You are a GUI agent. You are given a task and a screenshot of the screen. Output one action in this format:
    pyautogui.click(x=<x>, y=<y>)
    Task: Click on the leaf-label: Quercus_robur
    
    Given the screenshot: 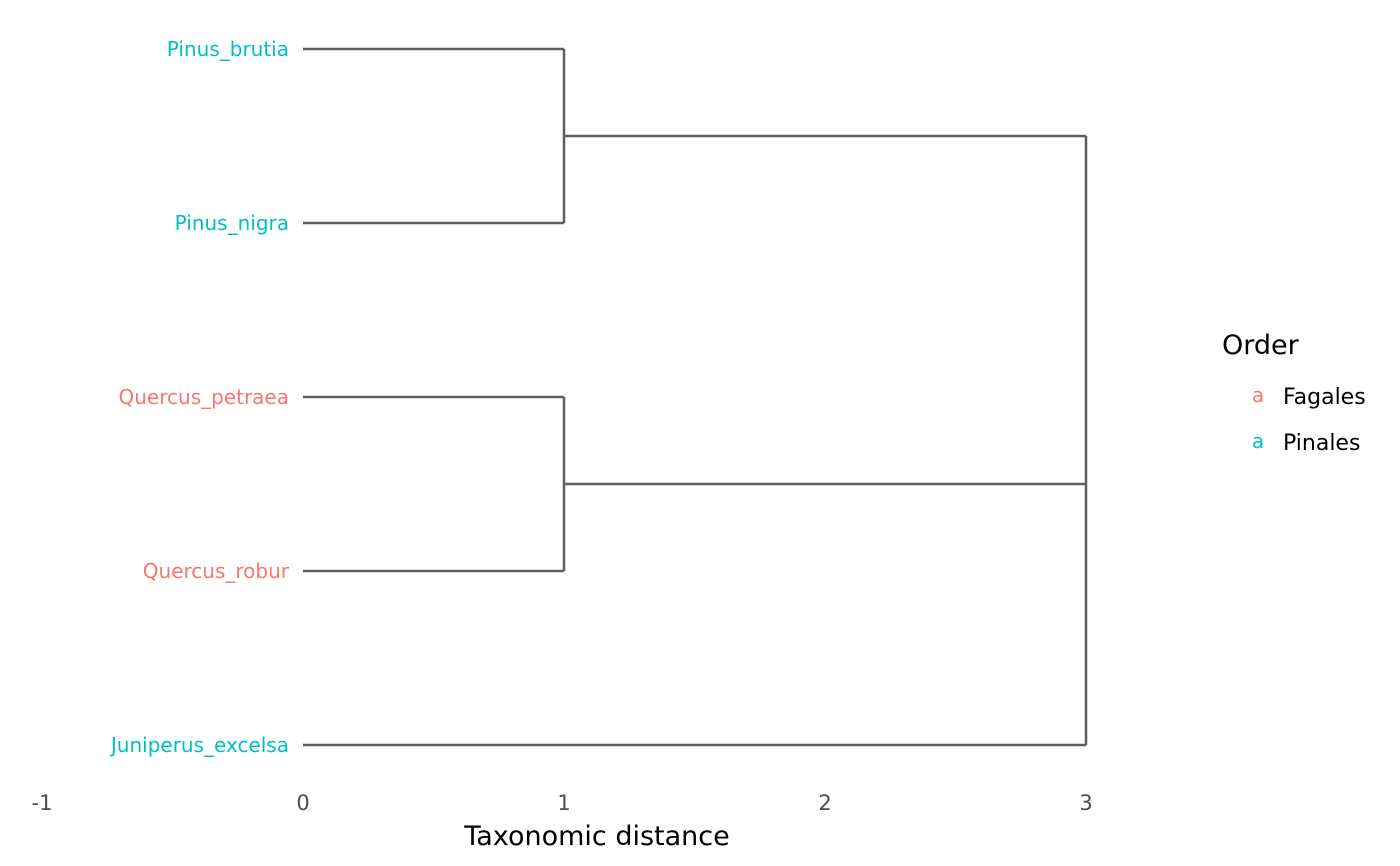 What is the action you would take?
    pyautogui.click(x=216, y=571)
    